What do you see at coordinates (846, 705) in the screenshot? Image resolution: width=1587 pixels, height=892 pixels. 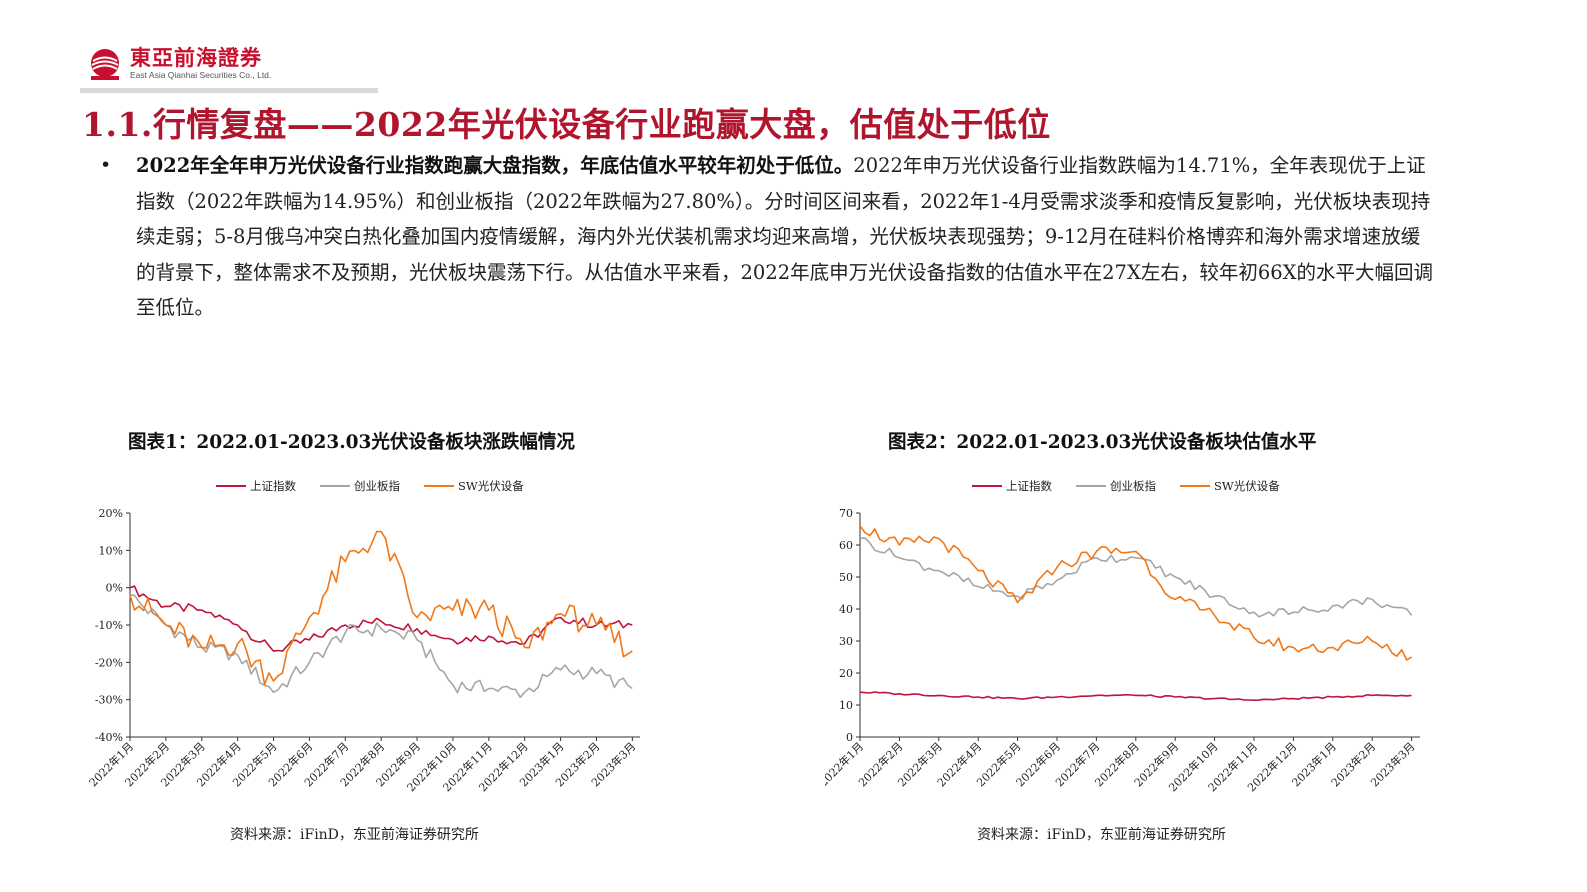 I see `chart2-y-tick-label: 10` at bounding box center [846, 705].